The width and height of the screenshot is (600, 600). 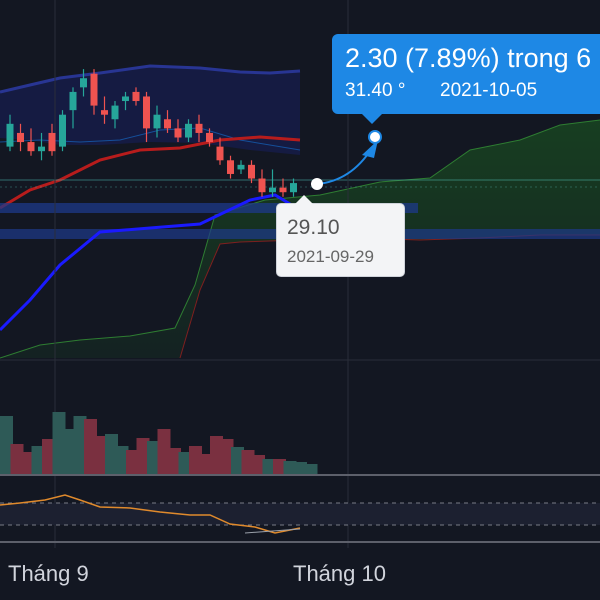 What do you see at coordinates (375, 90) in the screenshot?
I see `forecast-target-price: 31.40 °` at bounding box center [375, 90].